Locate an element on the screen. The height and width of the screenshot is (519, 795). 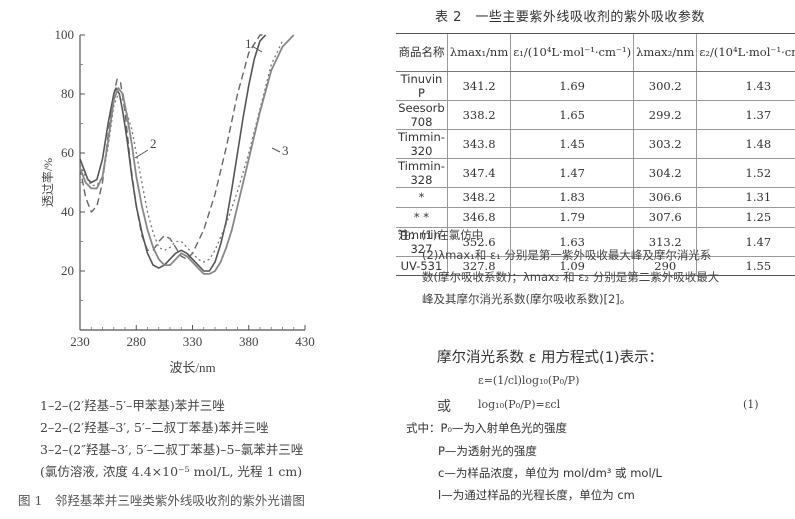
cell-value: 1.69 is located at coordinates (572, 86).